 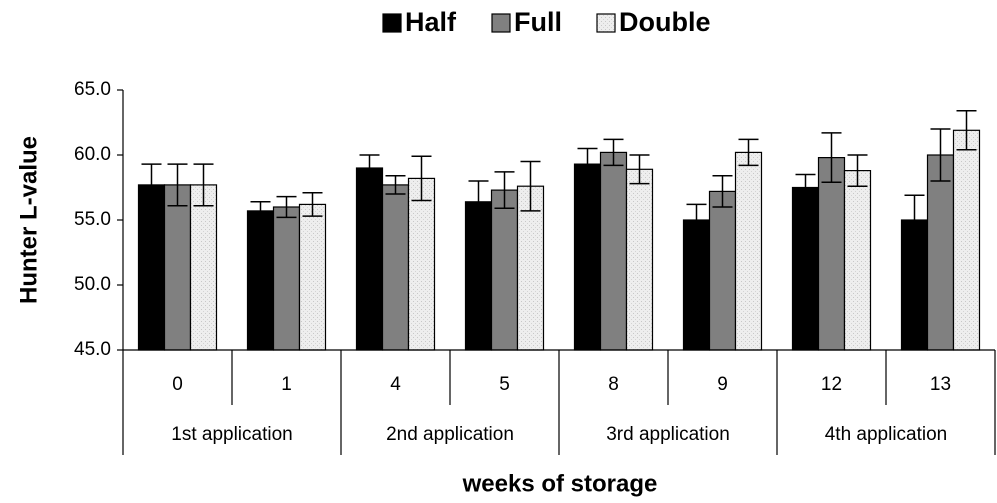 What do you see at coordinates (668, 434) in the screenshot?
I see `group-label: 3rd application` at bounding box center [668, 434].